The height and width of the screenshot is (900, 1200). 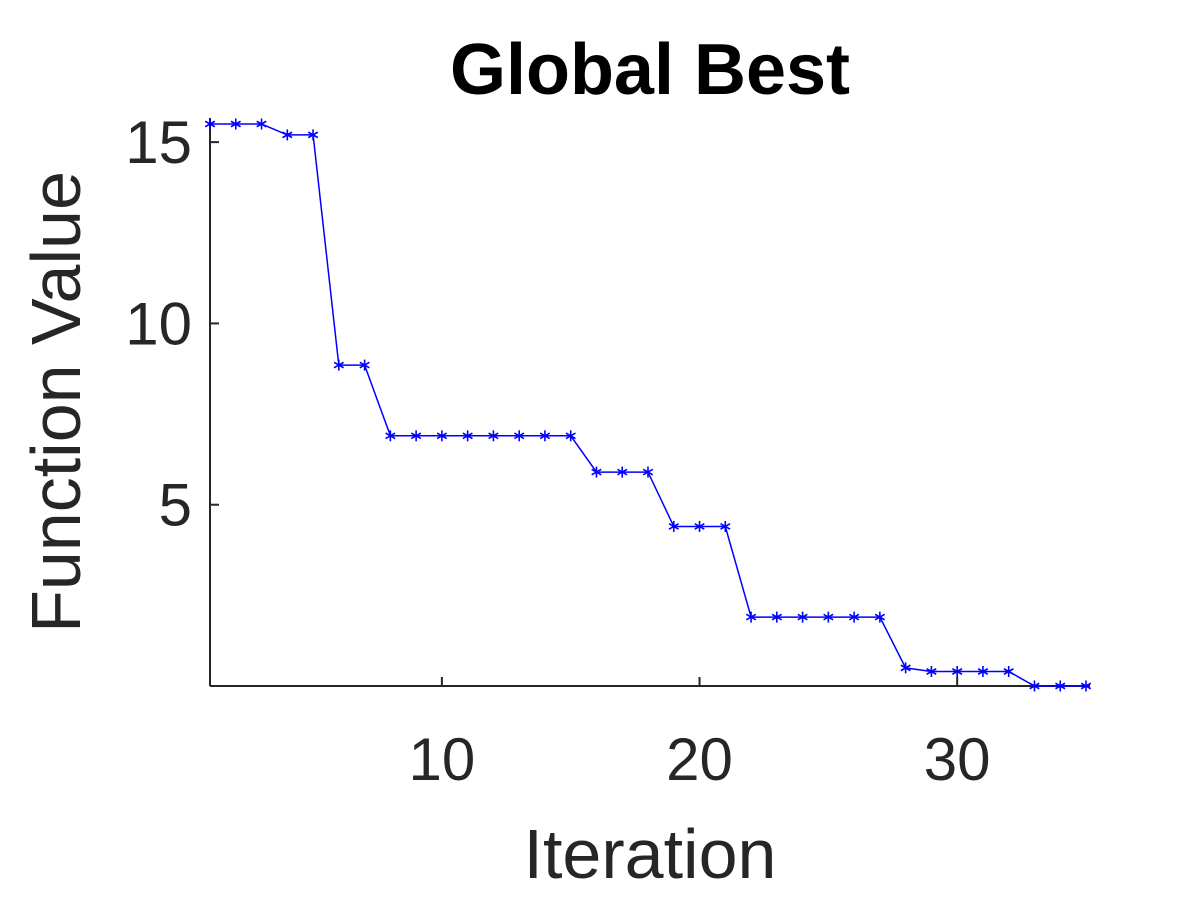 What do you see at coordinates (650, 854) in the screenshot?
I see `x-axis-label: Iteration` at bounding box center [650, 854].